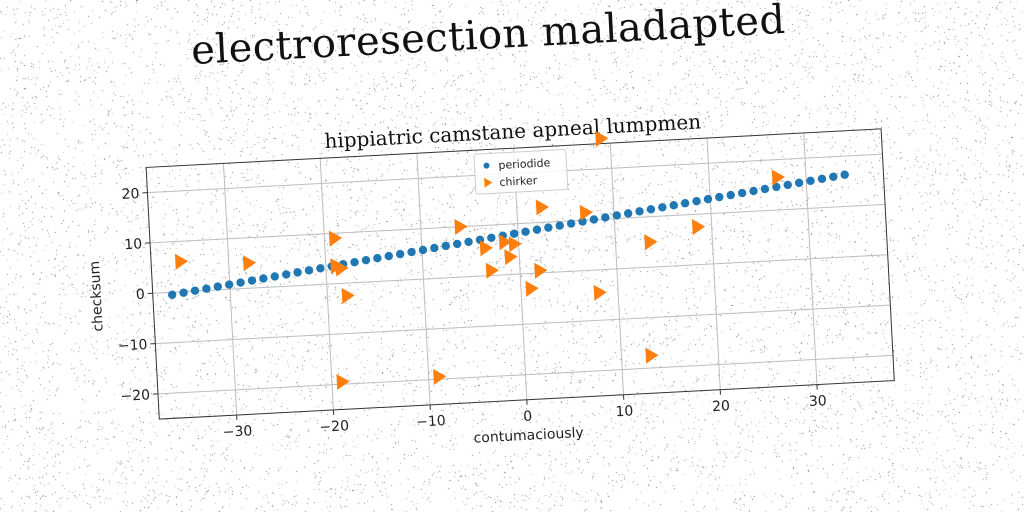 The width and height of the screenshot is (1024, 512). Describe the element at coordinates (133, 244) in the screenshot. I see `y-tick-label: 10` at that location.